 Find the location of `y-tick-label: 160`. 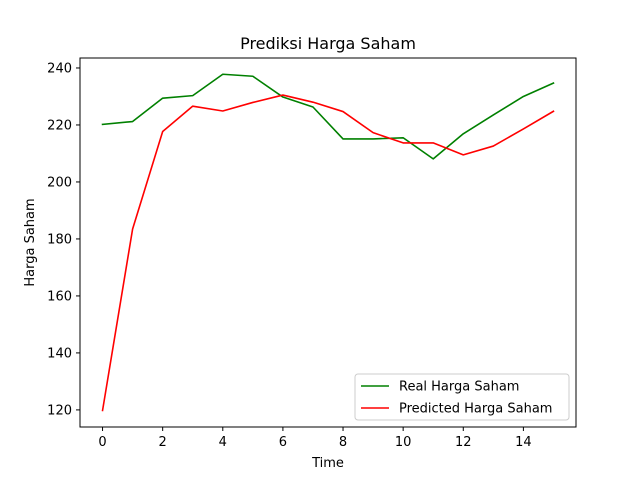

y-tick-label: 160 is located at coordinates (59, 296).